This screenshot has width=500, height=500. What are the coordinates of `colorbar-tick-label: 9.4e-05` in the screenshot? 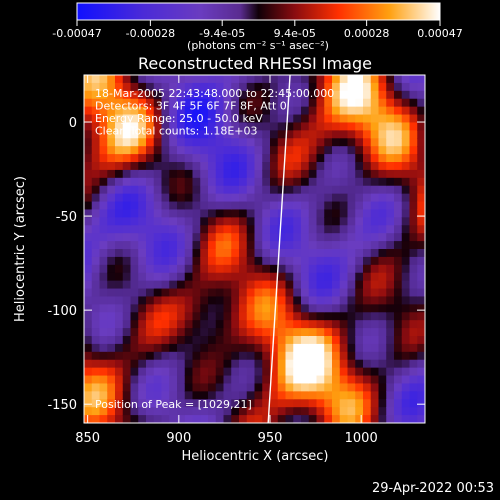 It's located at (295, 33).